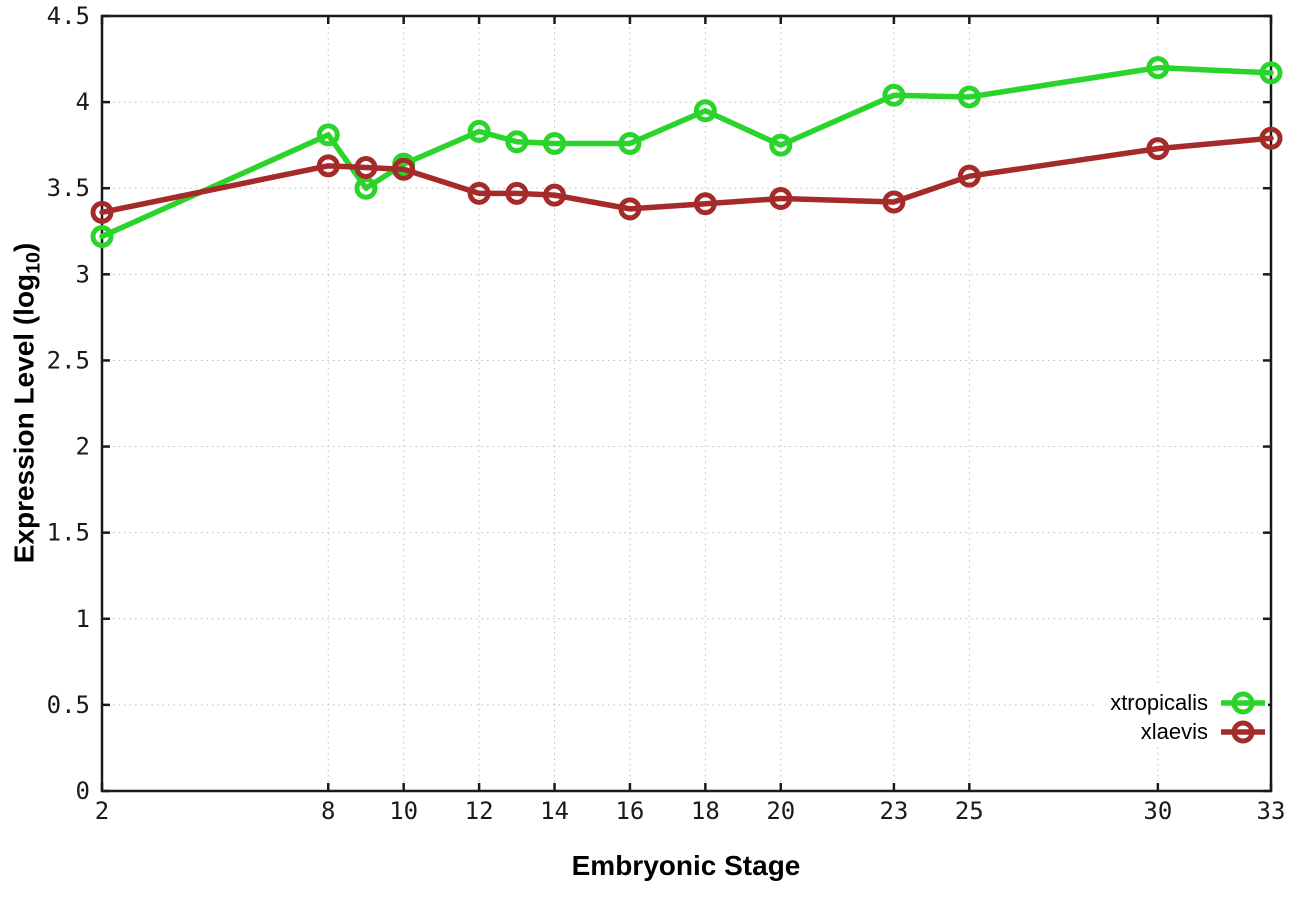  I want to click on y-tick-label: 3, so click(83, 274).